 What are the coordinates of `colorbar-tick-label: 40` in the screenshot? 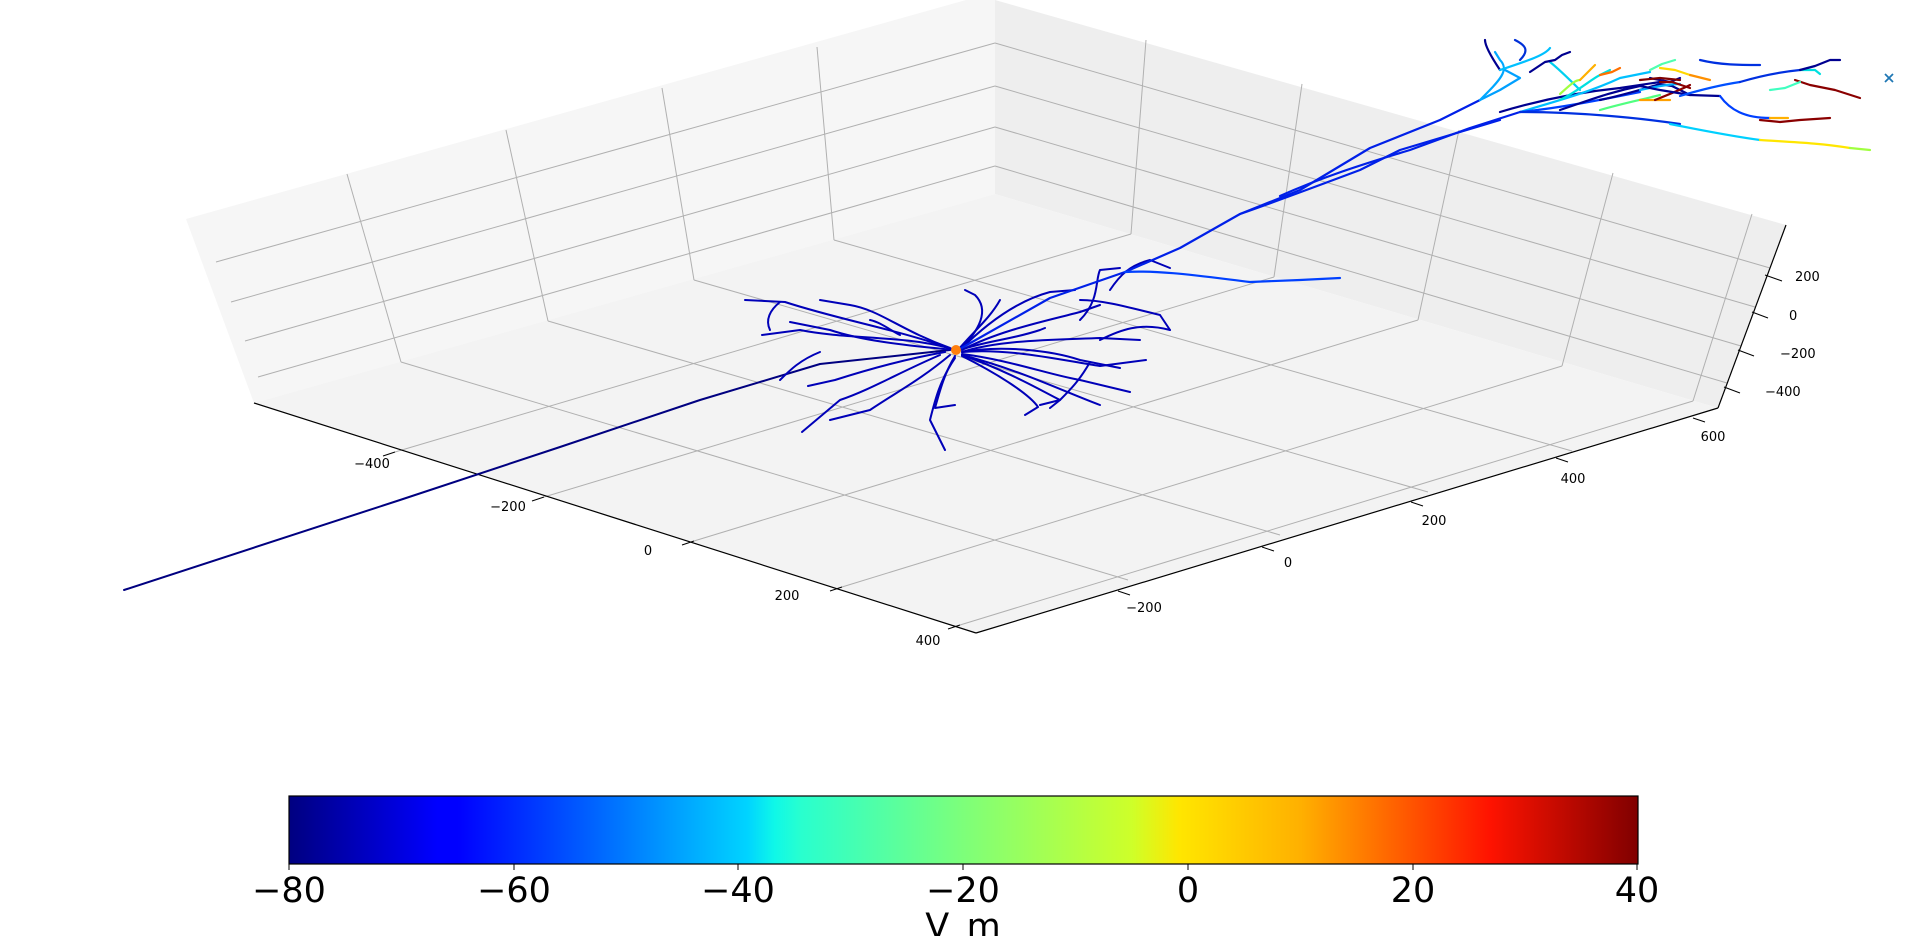 It's located at (1637, 891).